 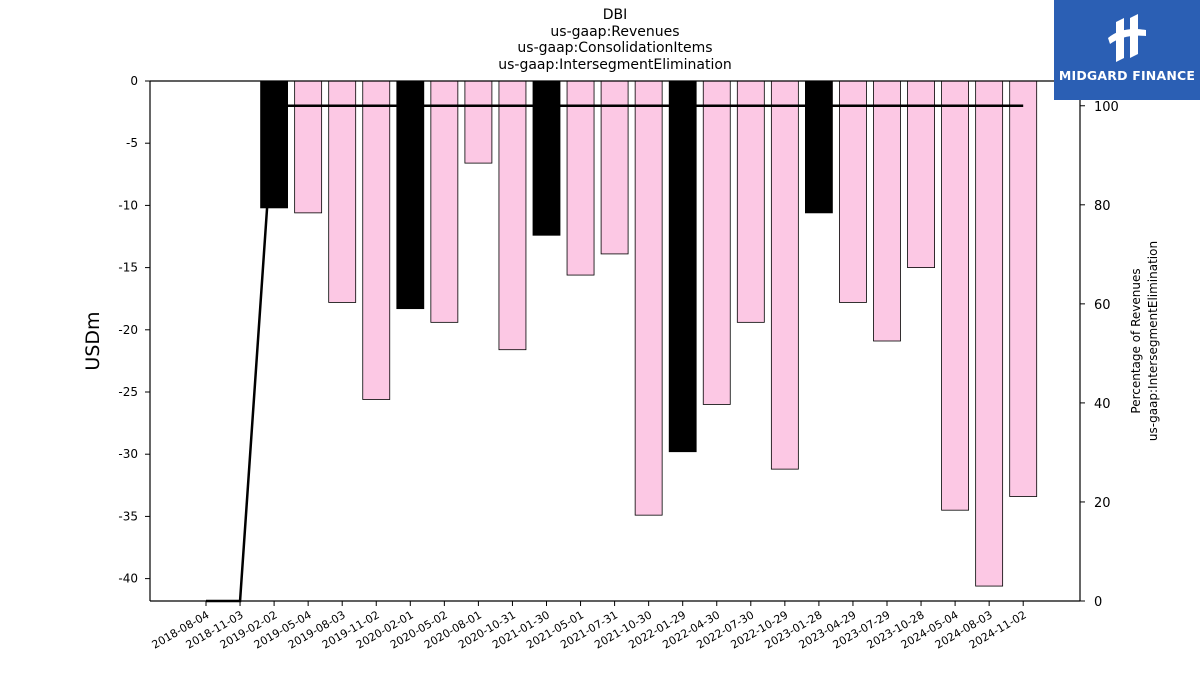 I want to click on y-tick-label: -40, so click(x=128, y=579).